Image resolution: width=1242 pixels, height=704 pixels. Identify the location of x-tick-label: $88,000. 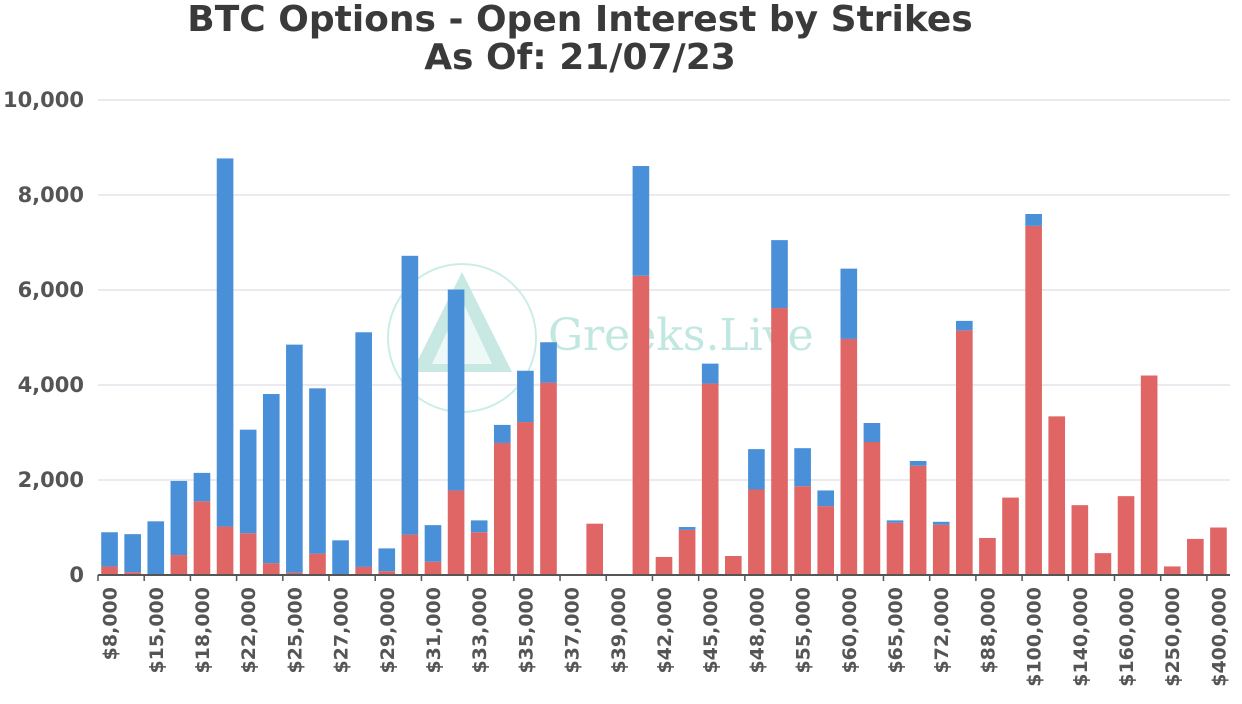
(988, 630).